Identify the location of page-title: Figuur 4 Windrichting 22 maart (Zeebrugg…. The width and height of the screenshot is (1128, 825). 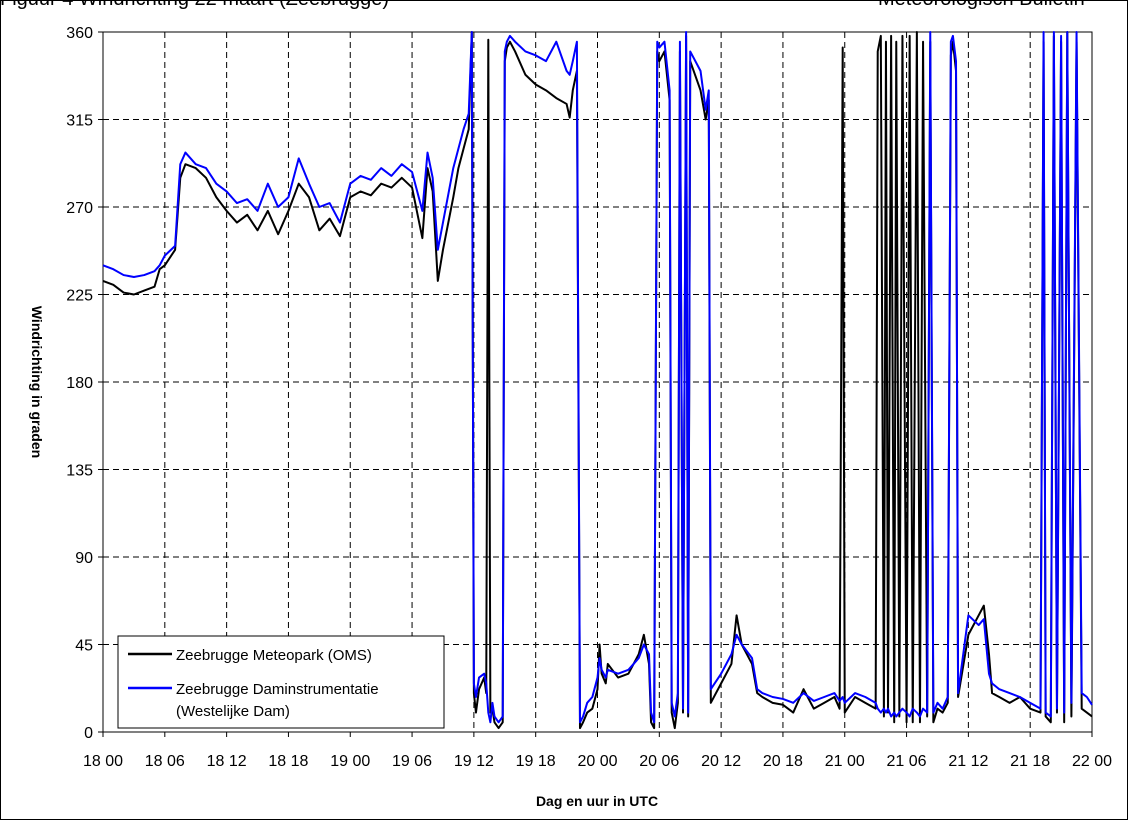
(194, 5).